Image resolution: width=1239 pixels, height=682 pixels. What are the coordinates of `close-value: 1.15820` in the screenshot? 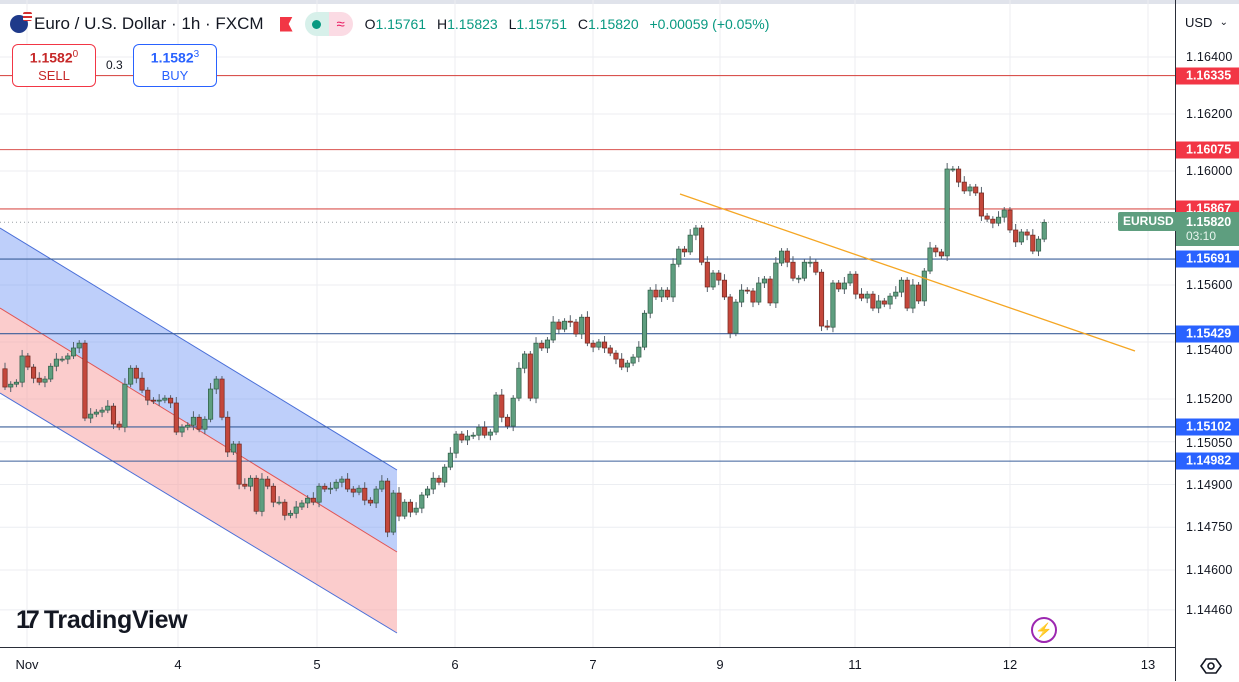 It's located at (613, 24).